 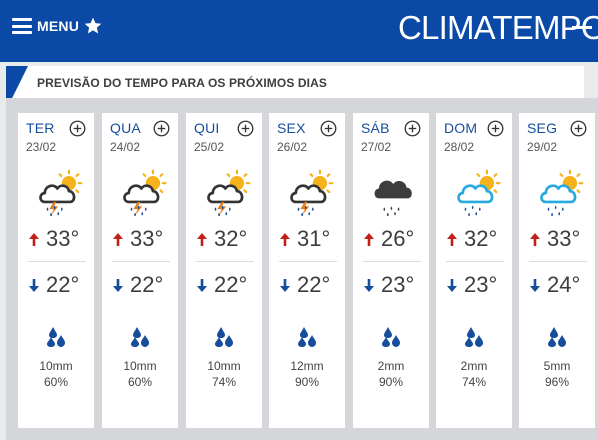 What do you see at coordinates (474, 366) in the screenshot?
I see `rain-amount: 2mm` at bounding box center [474, 366].